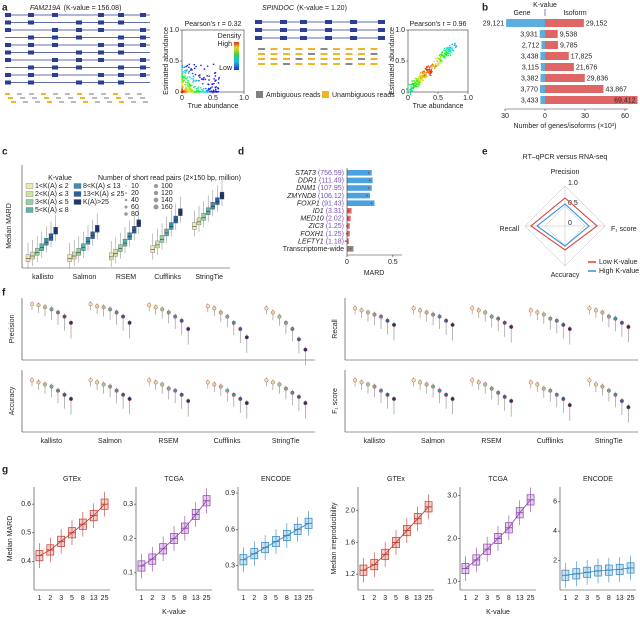 This screenshot has width=640, height=622. I want to click on point, so click(371, 203).